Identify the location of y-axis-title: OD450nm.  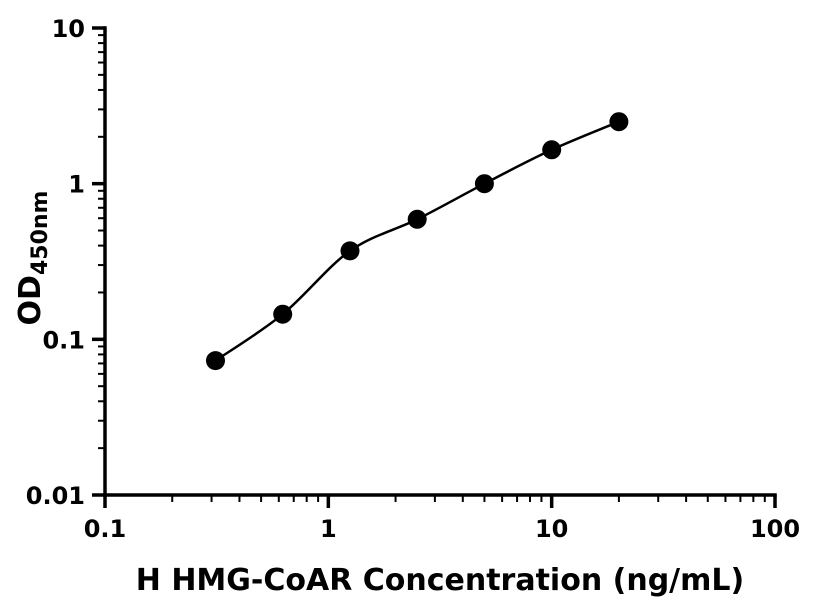
(33, 258).